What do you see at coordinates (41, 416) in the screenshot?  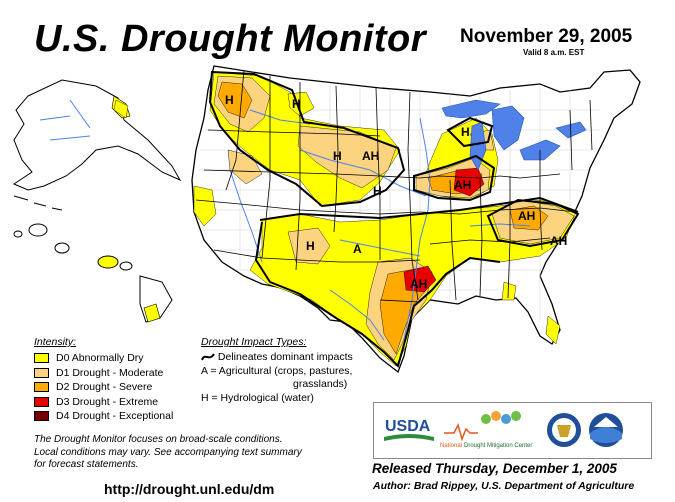 I see `legend-swatch-d4` at bounding box center [41, 416].